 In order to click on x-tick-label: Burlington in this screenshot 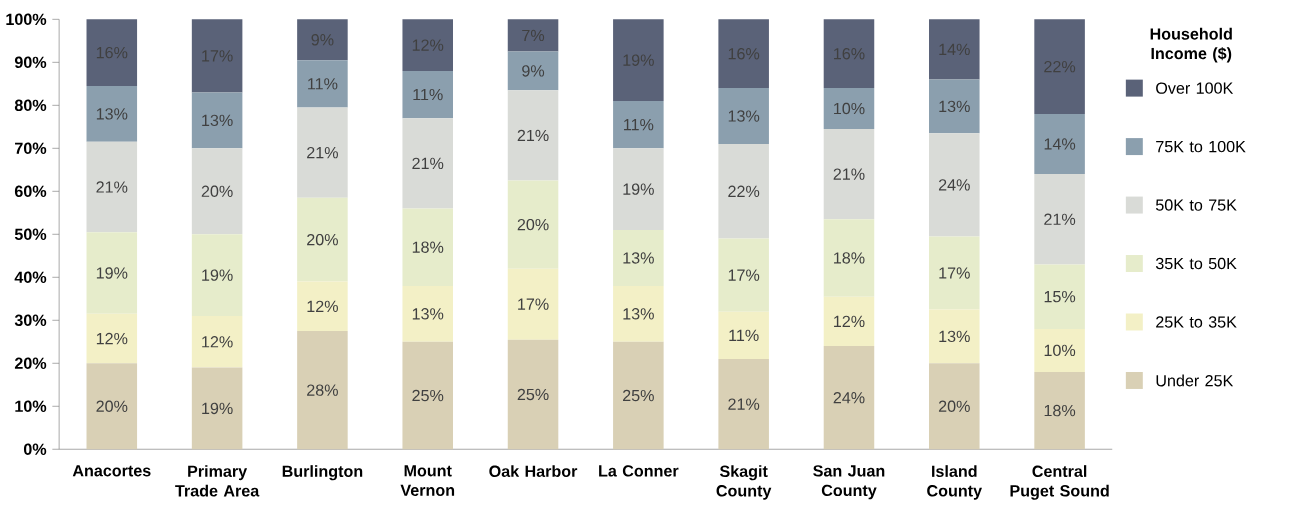, I will do `click(322, 472)`.